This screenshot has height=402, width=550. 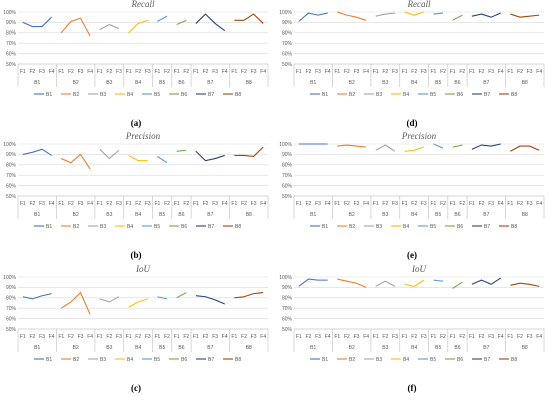 What do you see at coordinates (162, 18) in the screenshot?
I see `series-line-b5` at bounding box center [162, 18].